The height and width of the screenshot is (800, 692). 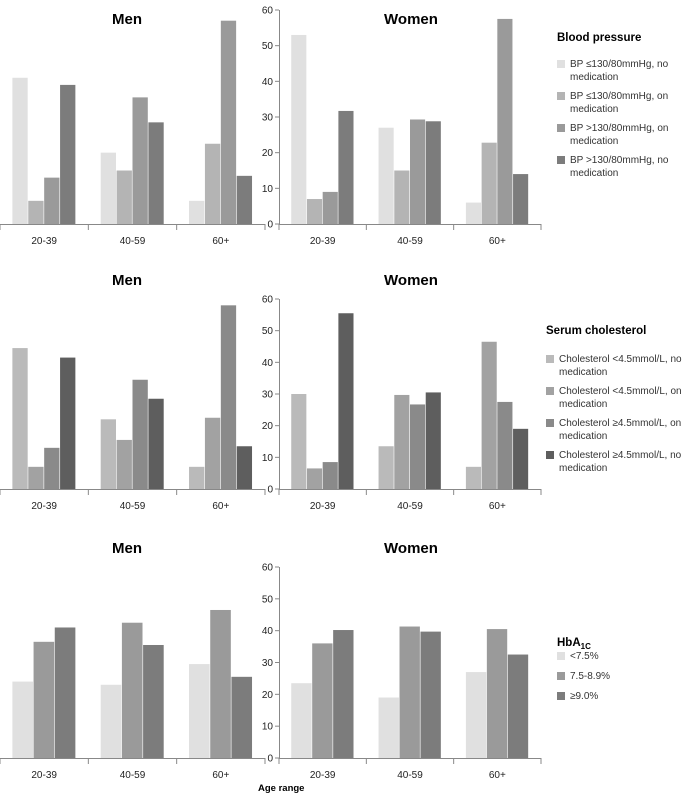 I want to click on legend-entry: <7.5%, so click(x=584, y=656).